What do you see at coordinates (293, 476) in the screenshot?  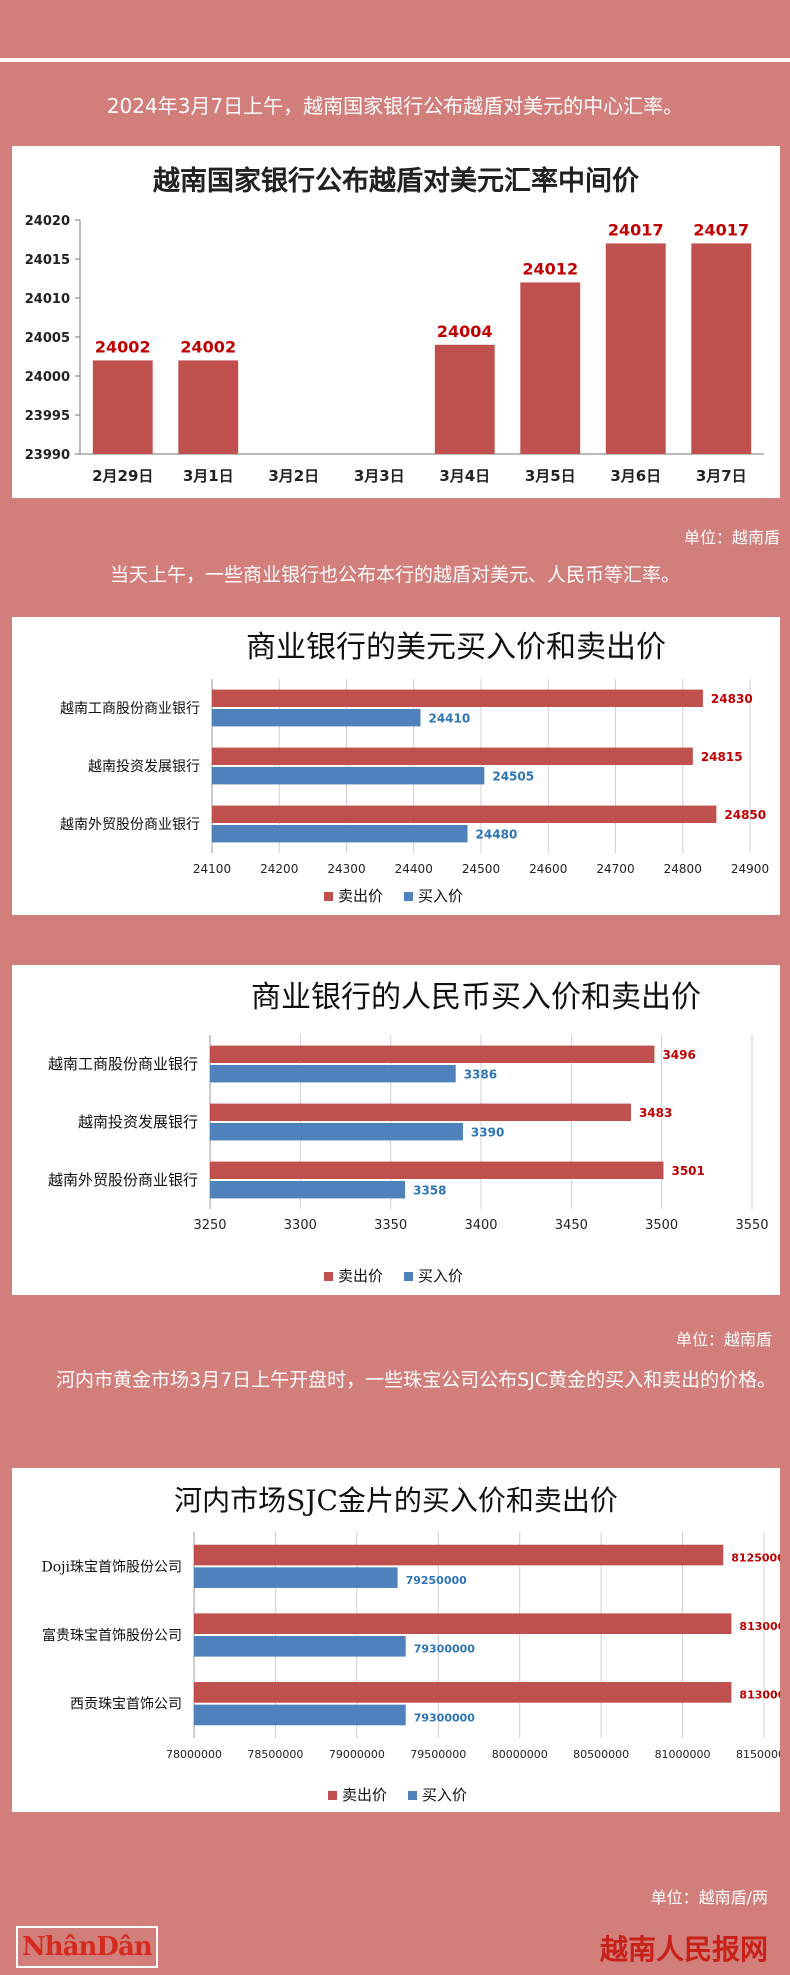 I see `x-tick-label: 3月2日` at bounding box center [293, 476].